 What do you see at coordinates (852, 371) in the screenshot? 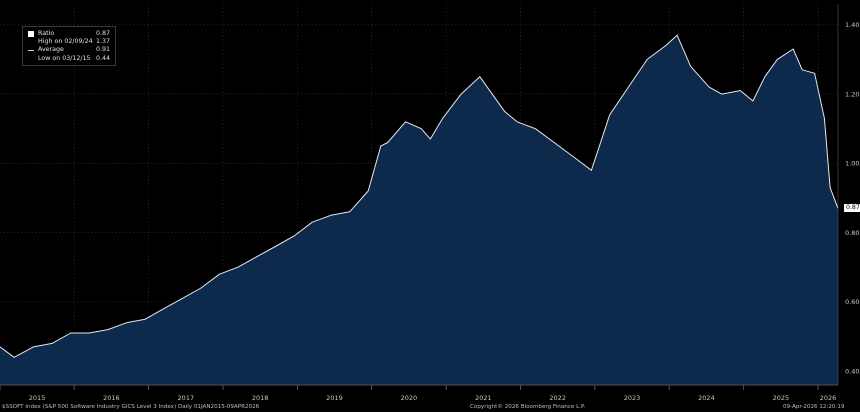
I see `y-tick-label: 0.40` at bounding box center [852, 371].